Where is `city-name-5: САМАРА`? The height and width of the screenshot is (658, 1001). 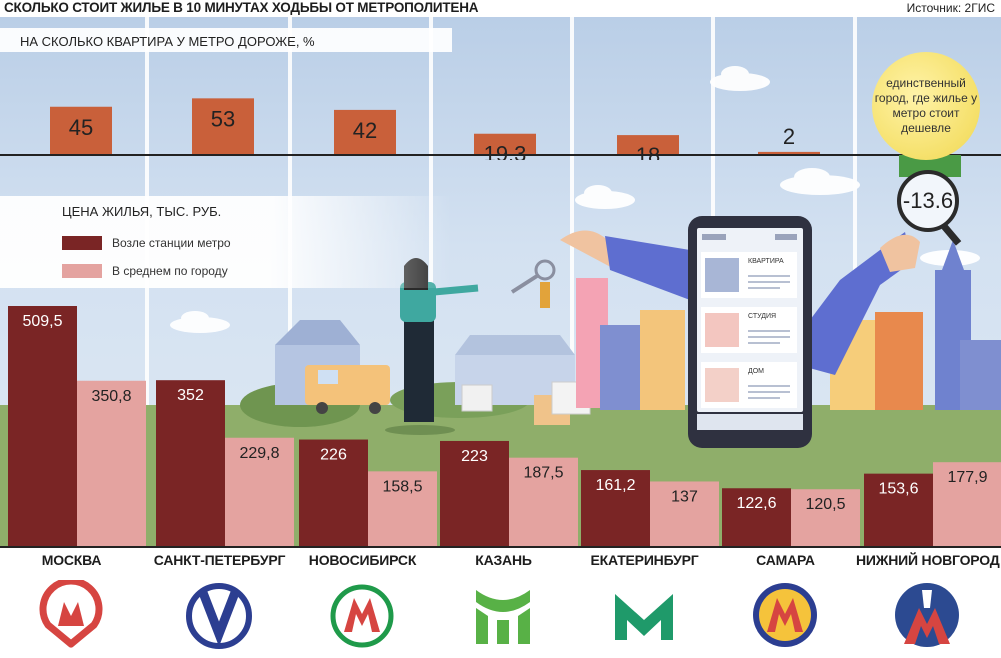
city-name-5: САМАРА is located at coordinates (785, 560).